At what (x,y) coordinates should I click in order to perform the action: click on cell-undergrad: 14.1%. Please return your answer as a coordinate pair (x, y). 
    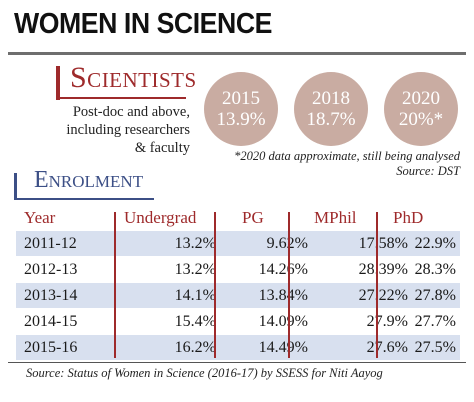
    Looking at the image, I should click on (195, 295).